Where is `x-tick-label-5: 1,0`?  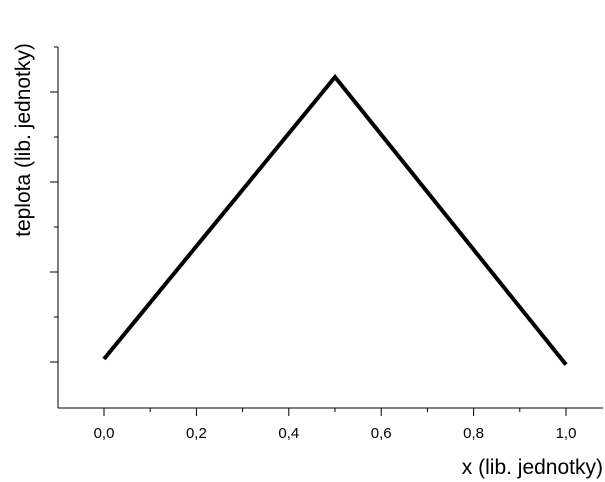 x-tick-label-5: 1,0 is located at coordinates (566, 433).